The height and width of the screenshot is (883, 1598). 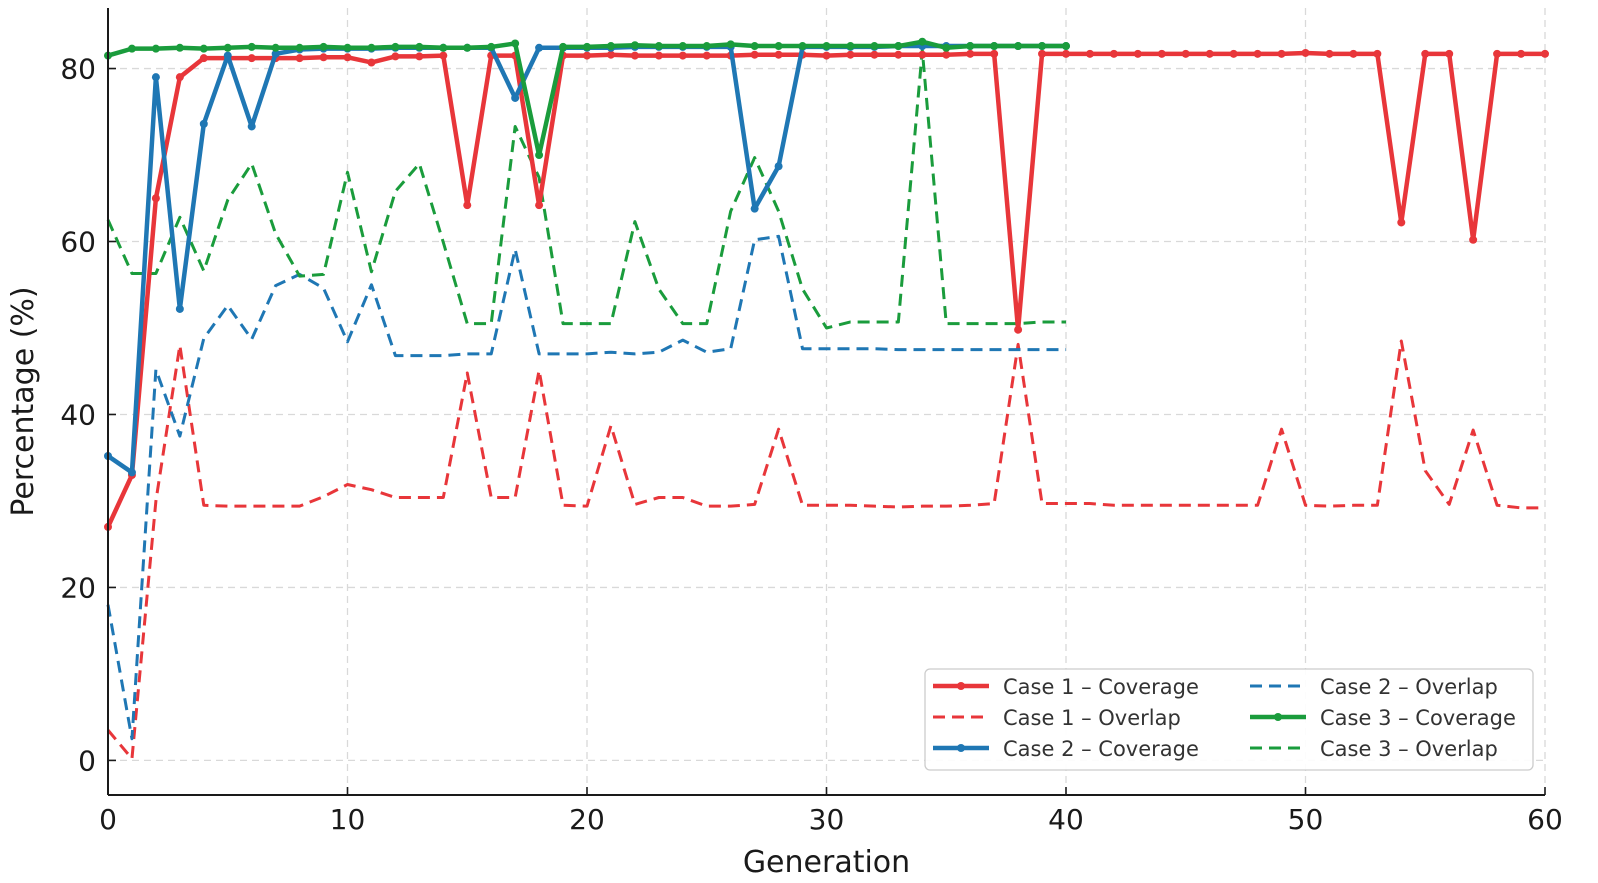 I want to click on x-tick-label: 50, so click(x=1306, y=819).